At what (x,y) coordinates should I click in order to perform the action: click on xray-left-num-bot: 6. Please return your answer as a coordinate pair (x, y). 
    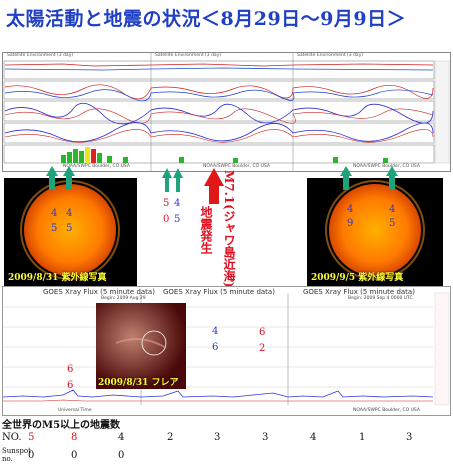
    Looking at the image, I should click on (70, 385).